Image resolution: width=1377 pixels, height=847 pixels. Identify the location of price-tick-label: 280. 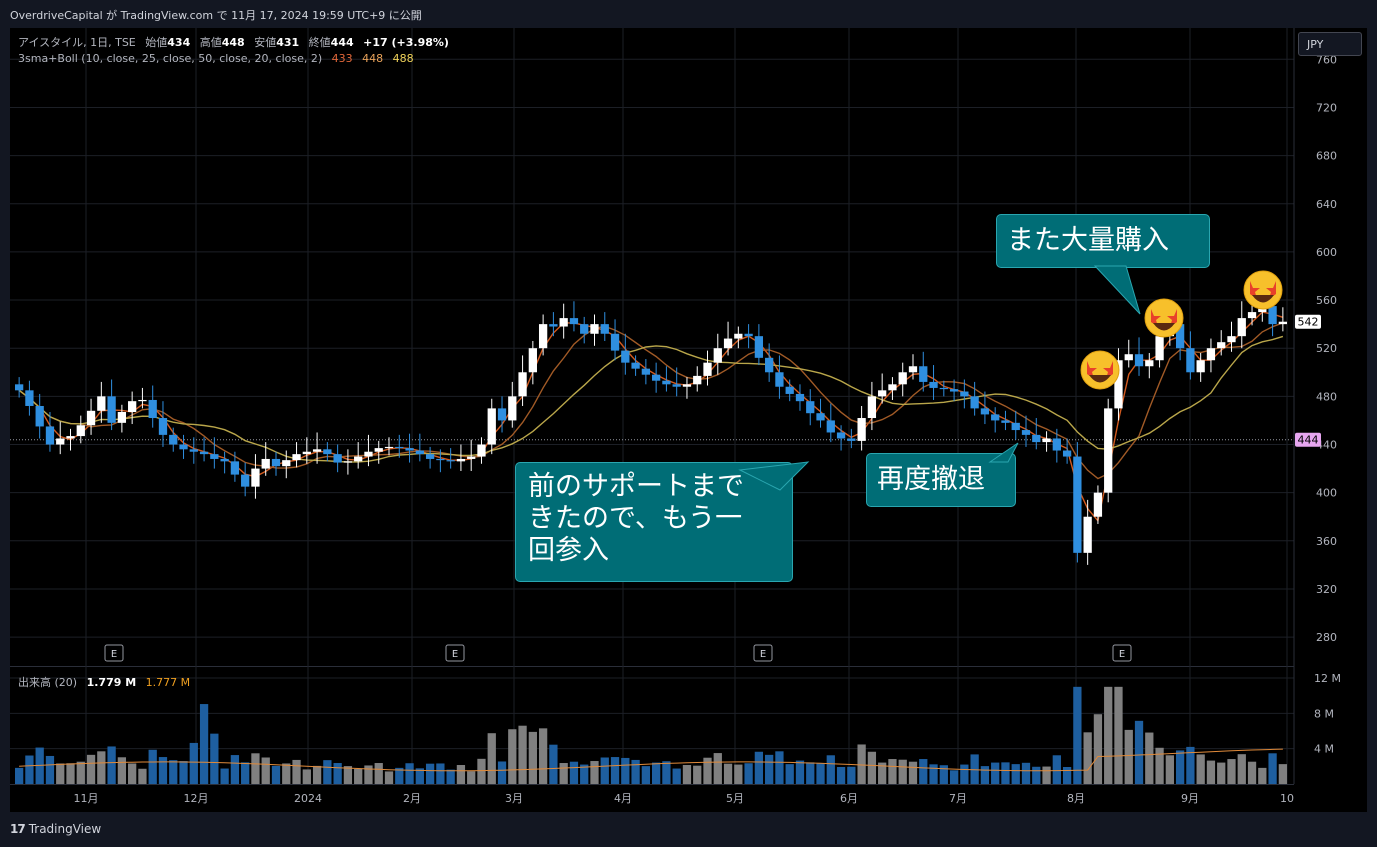
(1326, 637).